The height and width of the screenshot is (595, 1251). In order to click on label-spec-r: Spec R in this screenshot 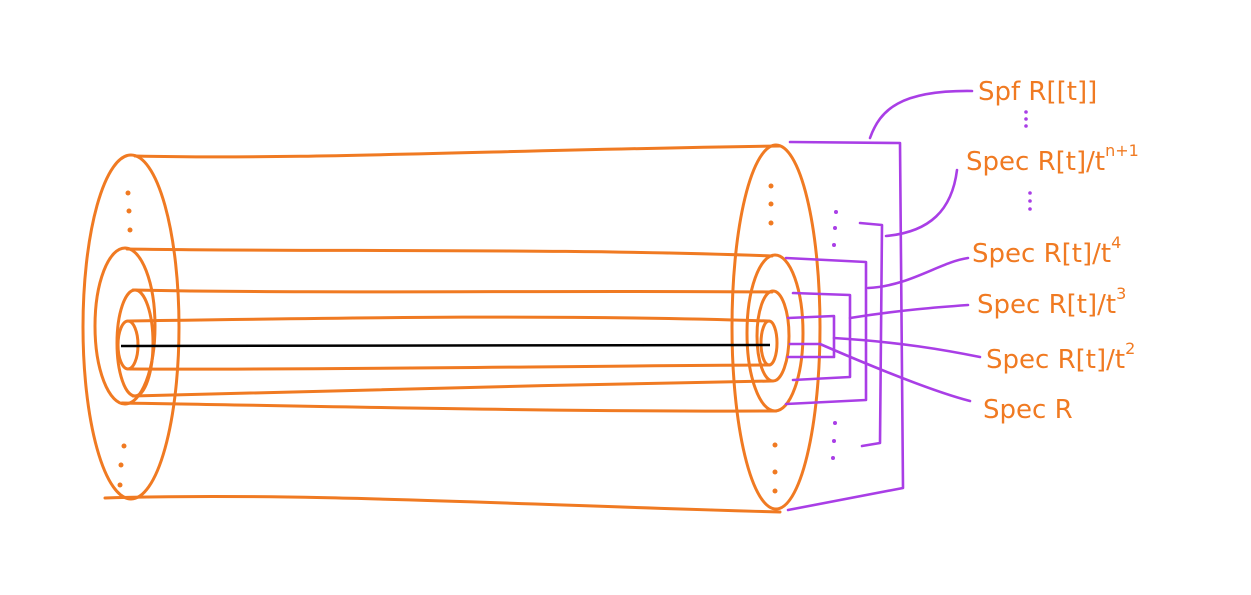, I will do `click(1028, 410)`.